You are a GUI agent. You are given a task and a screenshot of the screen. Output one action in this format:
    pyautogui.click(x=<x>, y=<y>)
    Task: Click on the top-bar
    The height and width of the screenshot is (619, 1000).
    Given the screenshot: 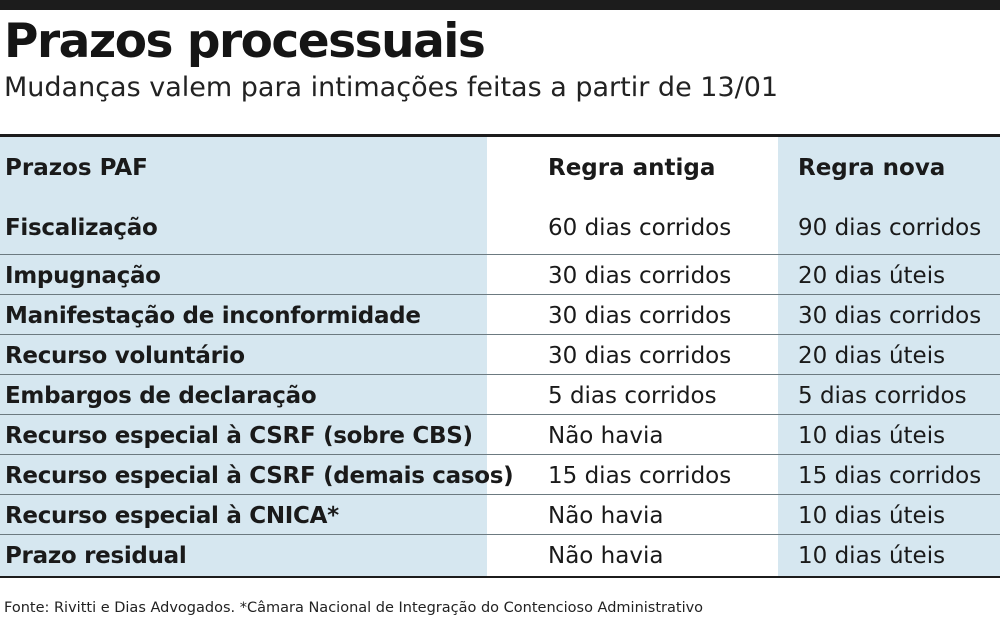 What is the action you would take?
    pyautogui.click(x=500, y=5)
    